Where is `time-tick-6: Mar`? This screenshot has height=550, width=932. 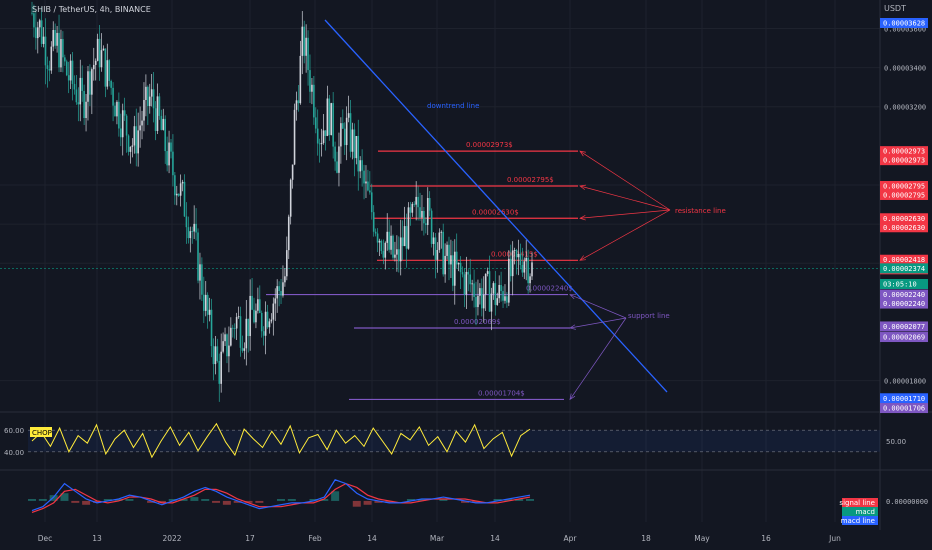
time-tick-6: Mar is located at coordinates (437, 538).